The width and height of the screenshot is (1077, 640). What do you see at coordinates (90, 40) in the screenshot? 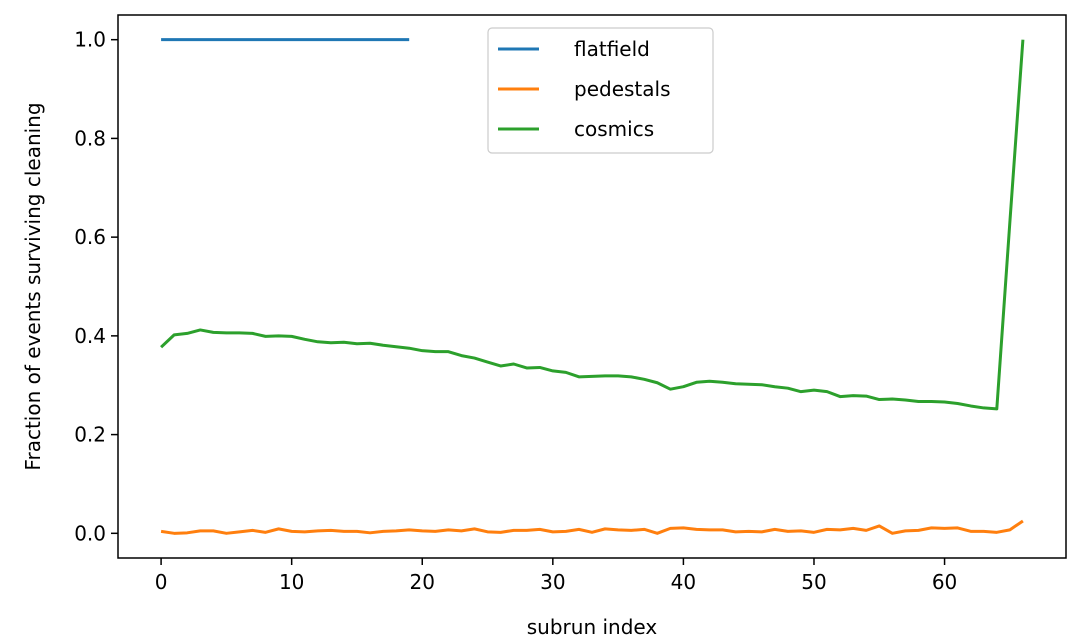
I see `y-tick-label: 1.0` at bounding box center [90, 40].